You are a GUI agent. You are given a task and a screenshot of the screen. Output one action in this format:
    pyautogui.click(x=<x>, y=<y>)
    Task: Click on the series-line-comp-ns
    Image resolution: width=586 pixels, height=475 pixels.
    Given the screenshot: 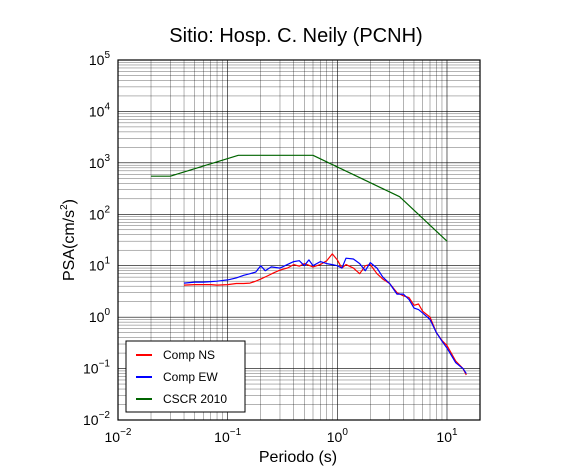 What is the action you would take?
    pyautogui.click(x=325, y=314)
    